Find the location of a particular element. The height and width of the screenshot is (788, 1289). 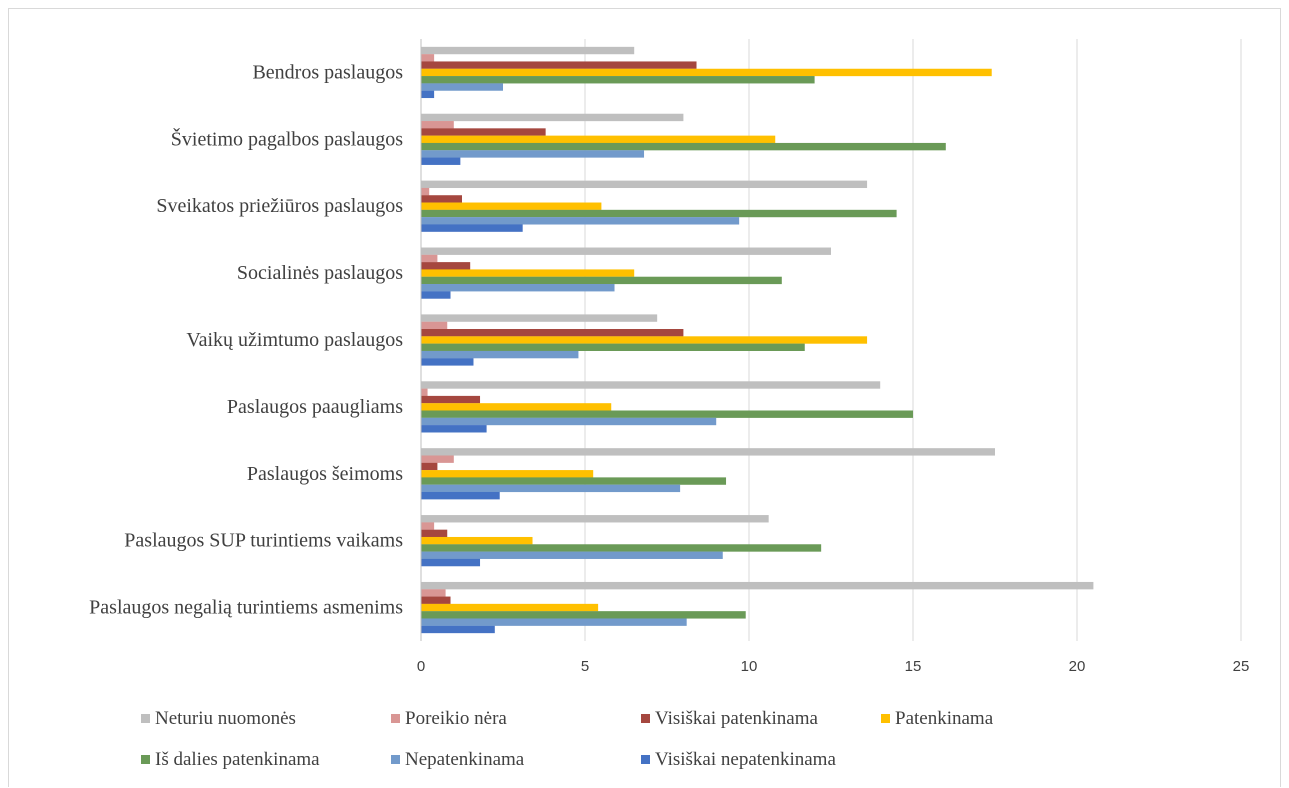

legend-label: Patenkinama is located at coordinates (944, 718).